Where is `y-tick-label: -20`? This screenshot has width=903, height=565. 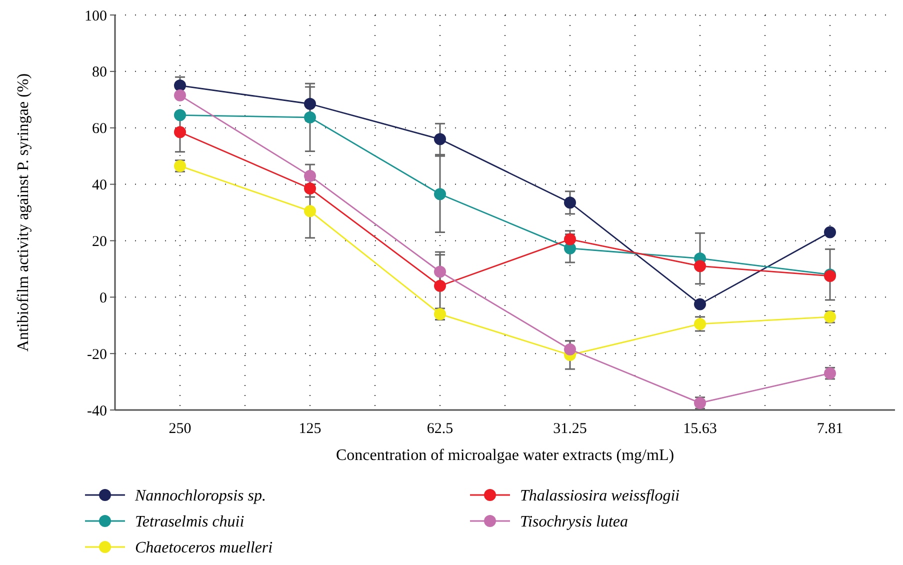
y-tick-label: -20 is located at coordinates (97, 354).